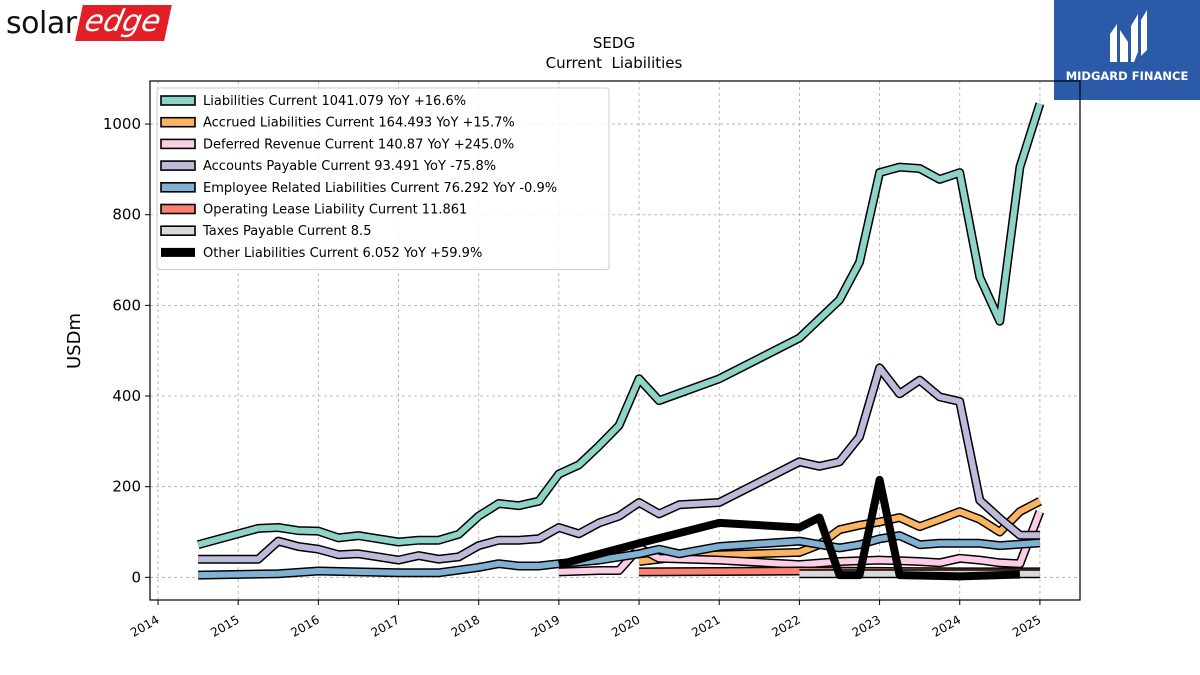 This screenshot has width=1200, height=675. I want to click on x-tick-label: 2020, so click(625, 625).